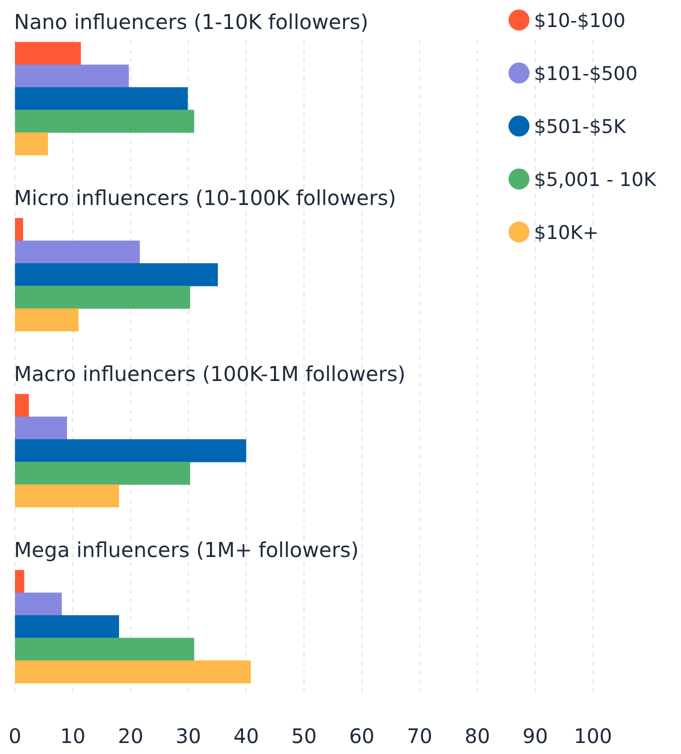  What do you see at coordinates (210, 374) in the screenshot?
I see `y-tick-label: Macro influencers (100K-1M followers)` at bounding box center [210, 374].